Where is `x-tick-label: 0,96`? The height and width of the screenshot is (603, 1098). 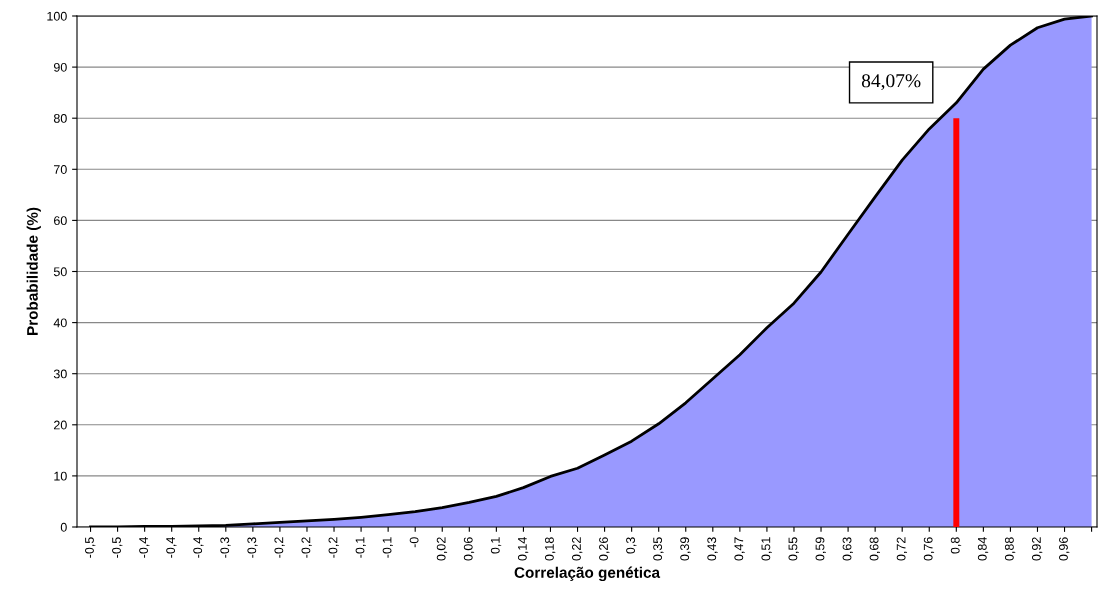 x-tick-label: 0,96 is located at coordinates (1064, 549).